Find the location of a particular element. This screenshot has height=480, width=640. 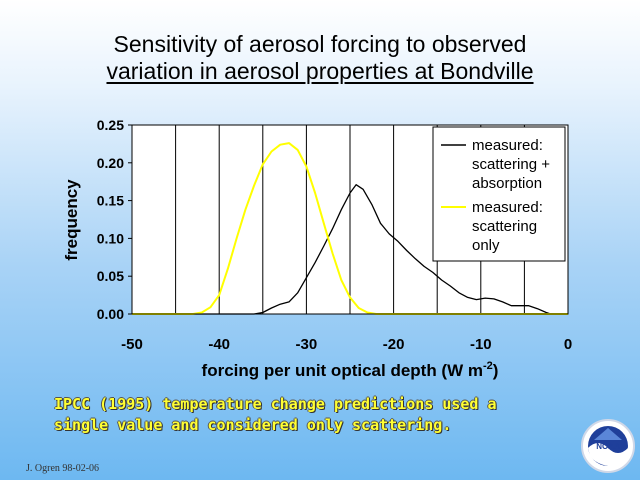

y-tick-label-0: 0.00 is located at coordinates (110, 314).